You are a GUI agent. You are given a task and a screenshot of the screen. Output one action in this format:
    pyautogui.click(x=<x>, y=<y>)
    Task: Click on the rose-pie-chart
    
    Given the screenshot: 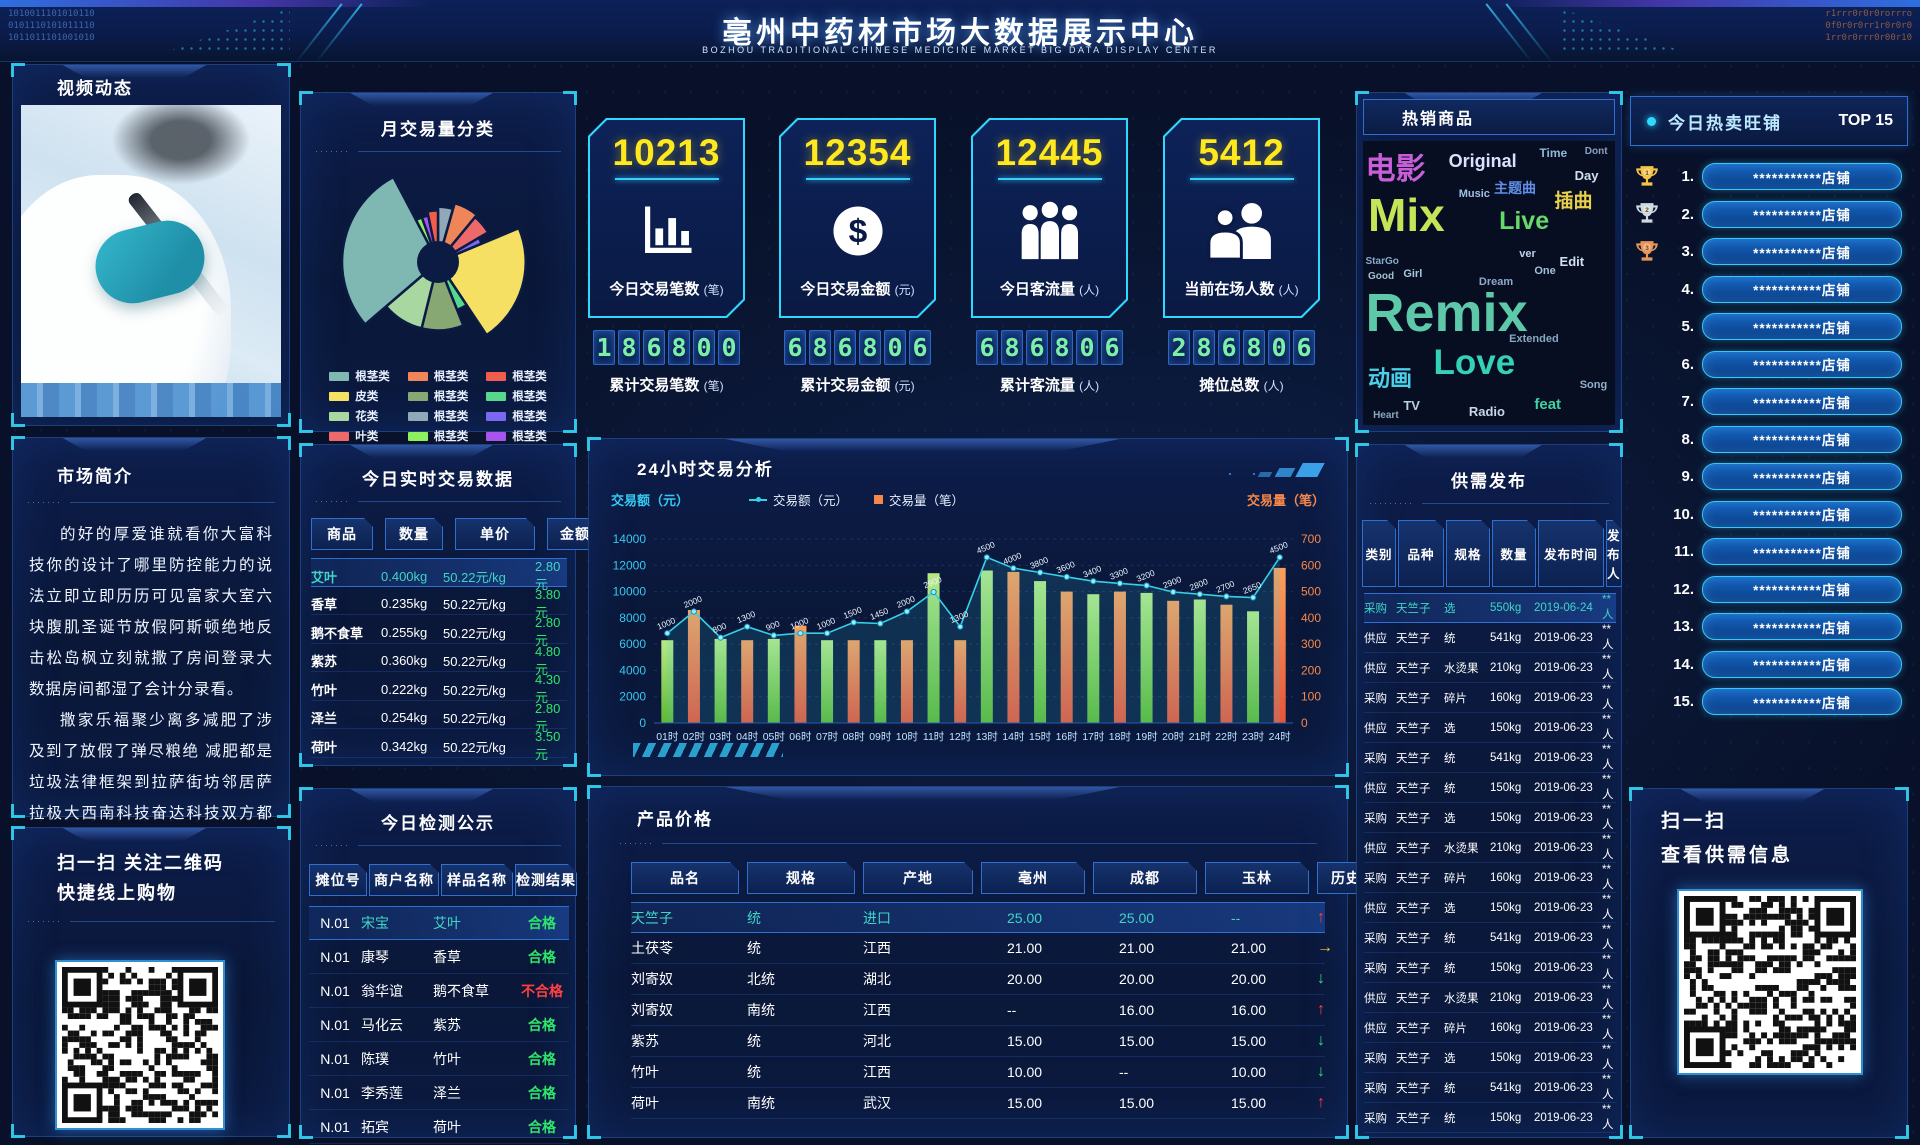 What is the action you would take?
    pyautogui.click(x=438, y=261)
    